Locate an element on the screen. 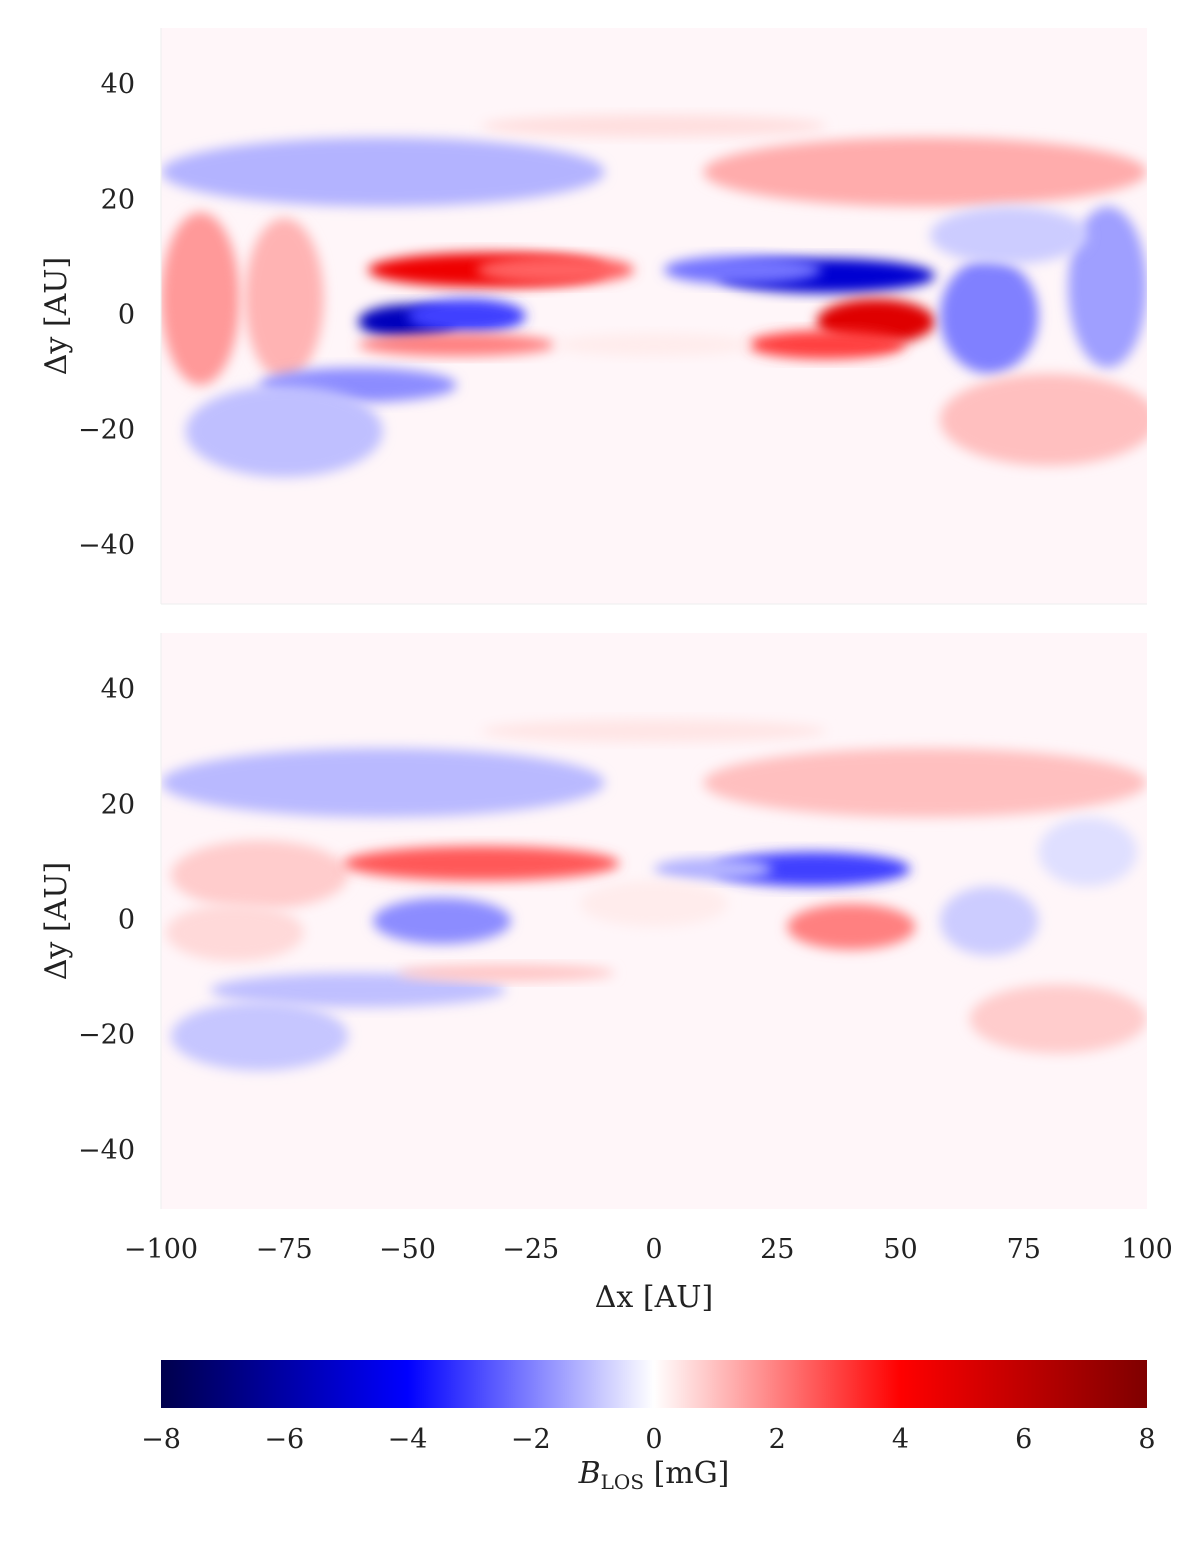 Image resolution: width=1200 pixels, height=1543 pixels. bottom-y-tick-label: 40 is located at coordinates (118, 689).